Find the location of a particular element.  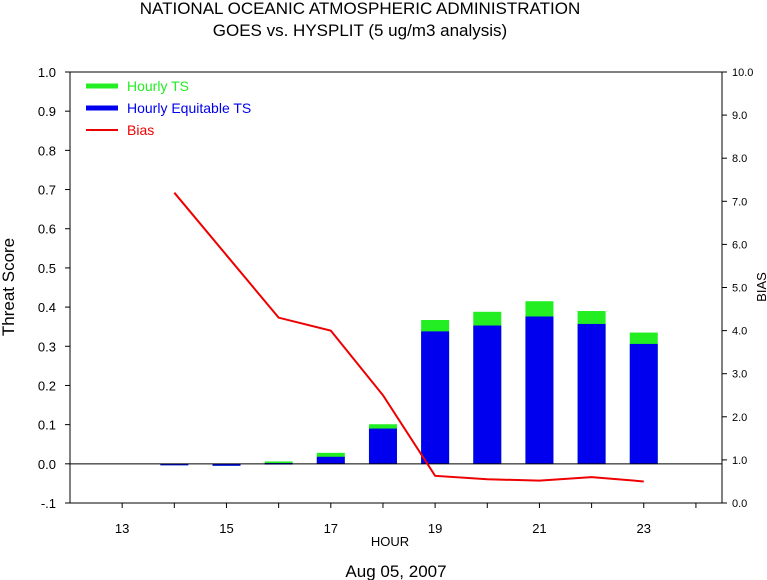

y-tick-label-right: 3.0 is located at coordinates (739, 375).